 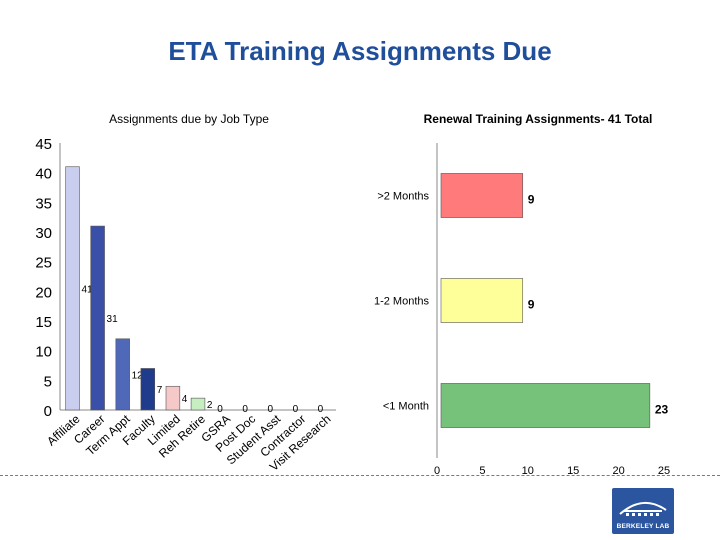 I want to click on chart1-data-label: 31, so click(x=113, y=319).